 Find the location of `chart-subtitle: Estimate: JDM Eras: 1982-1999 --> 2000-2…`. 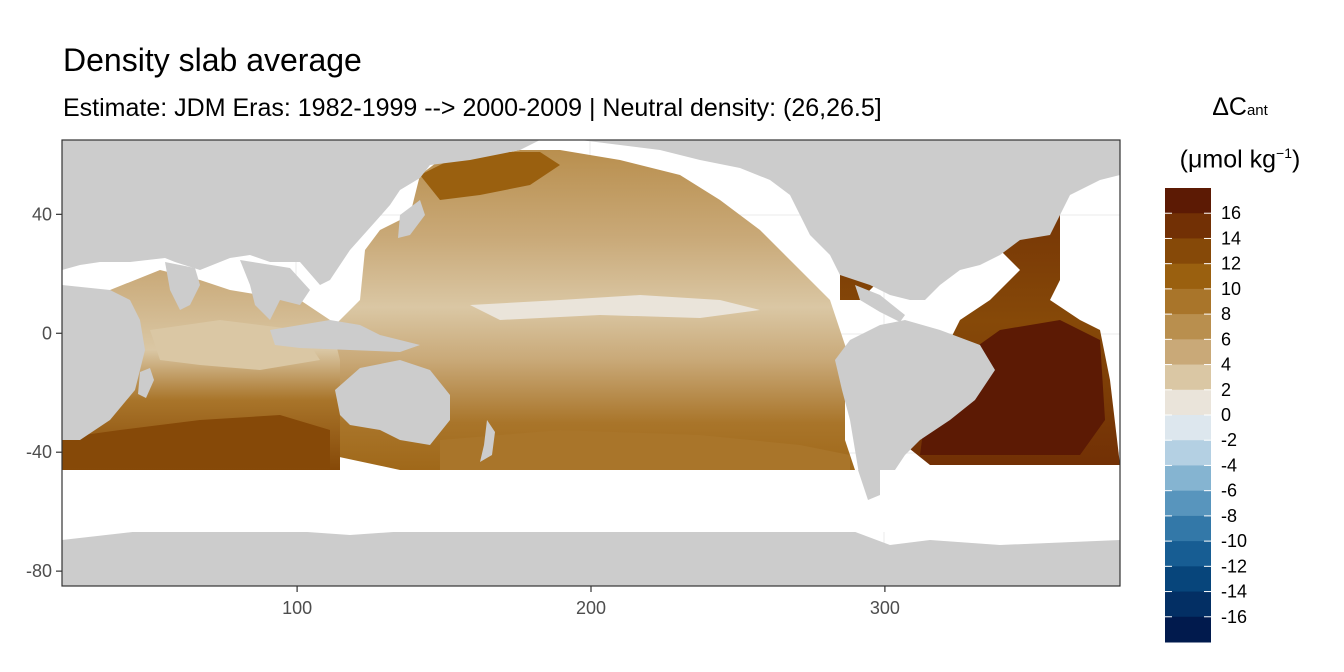

chart-subtitle: Estimate: JDM Eras: 1982-1999 --> 2000-2… is located at coordinates (472, 108).